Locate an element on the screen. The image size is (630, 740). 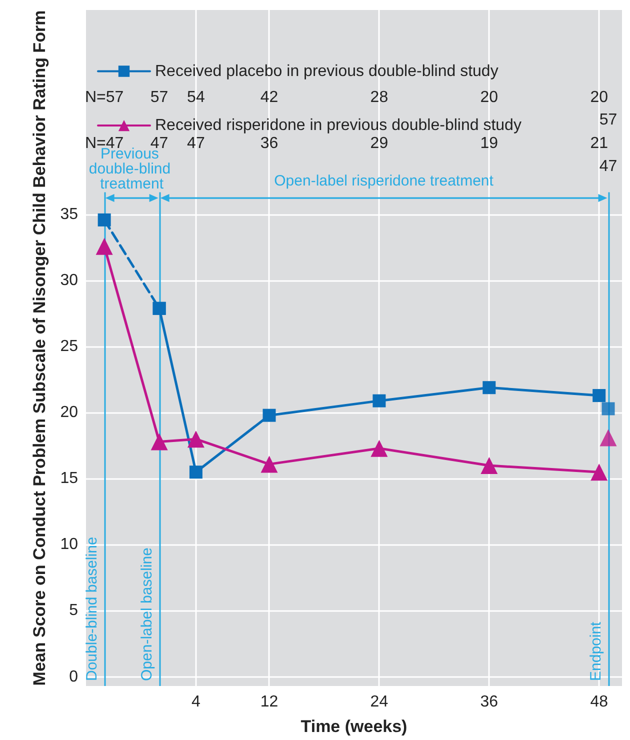
ref-line-label: Open-label baseline is located at coordinates (147, 614).